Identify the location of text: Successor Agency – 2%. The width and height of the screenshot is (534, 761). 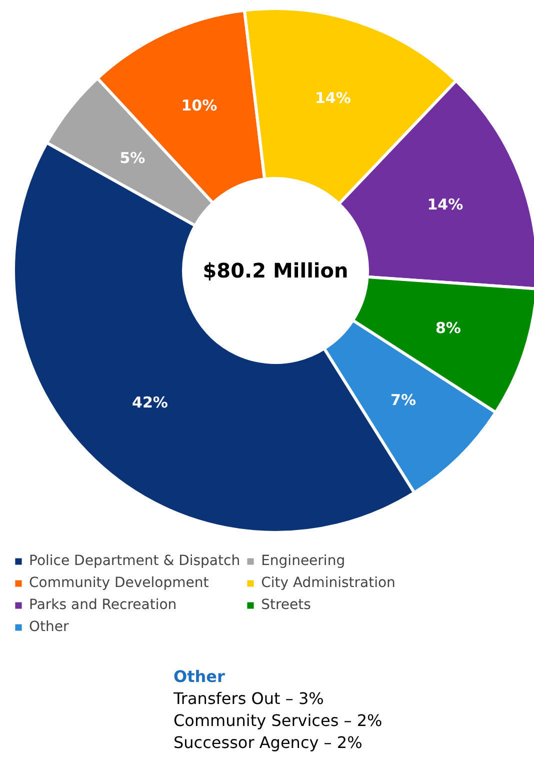
(268, 742).